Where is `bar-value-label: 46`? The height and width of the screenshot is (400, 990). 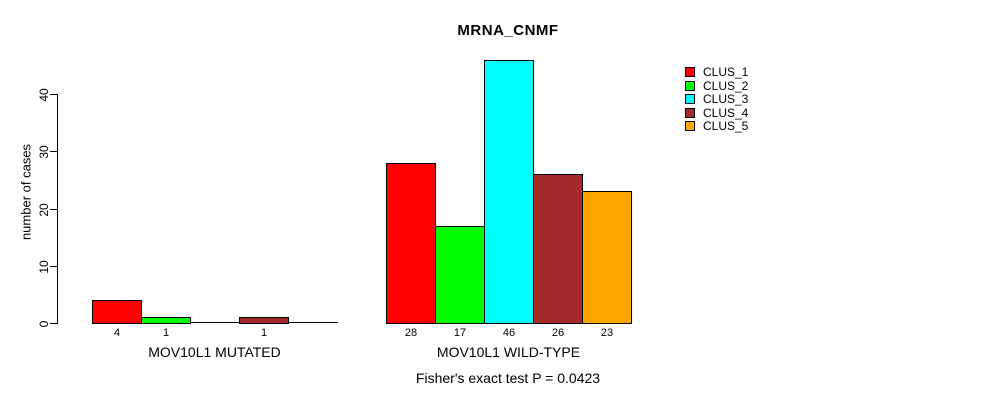 bar-value-label: 46 is located at coordinates (509, 333).